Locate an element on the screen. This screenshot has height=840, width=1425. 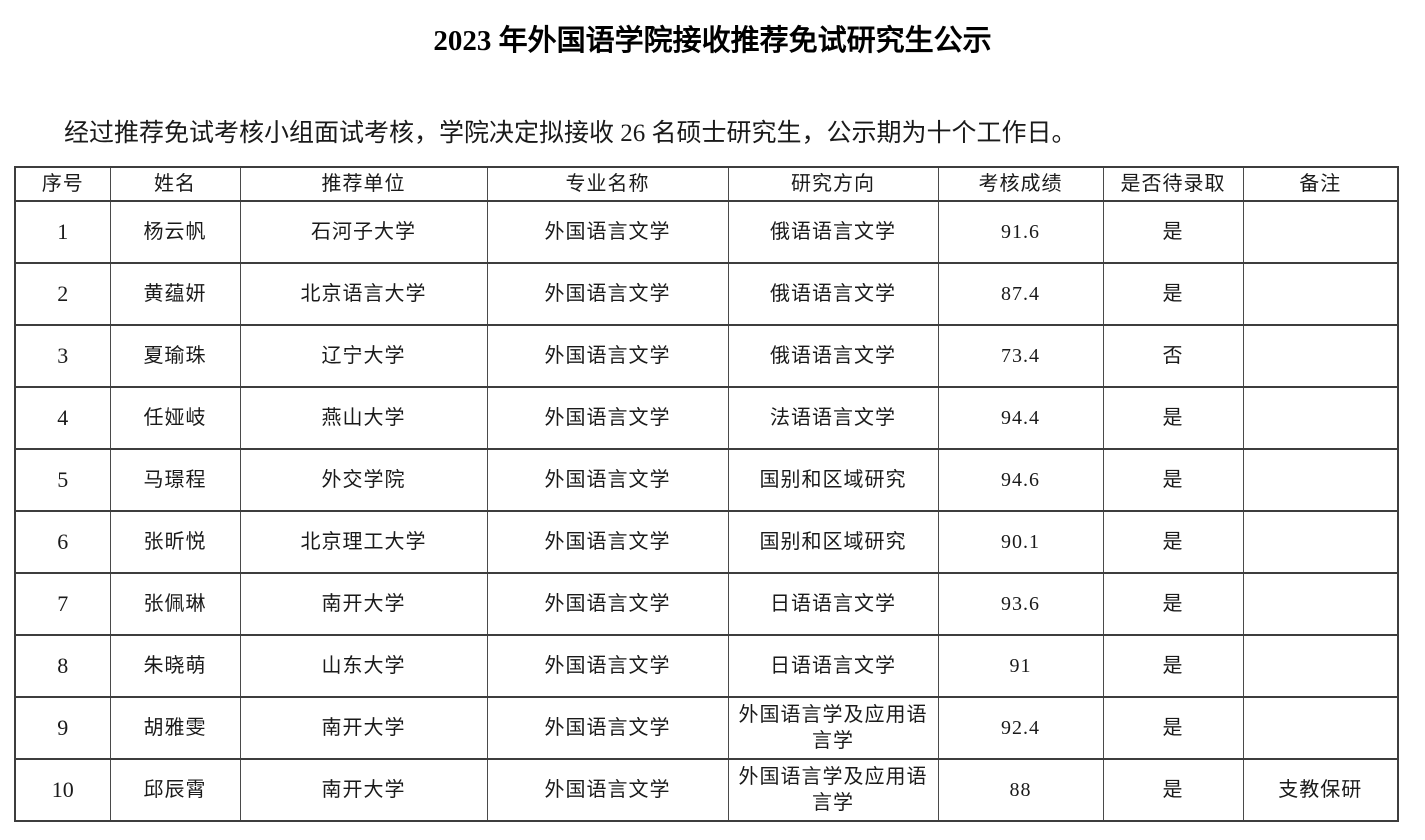
header-cell-2: 推荐单位 is located at coordinates (363, 184).